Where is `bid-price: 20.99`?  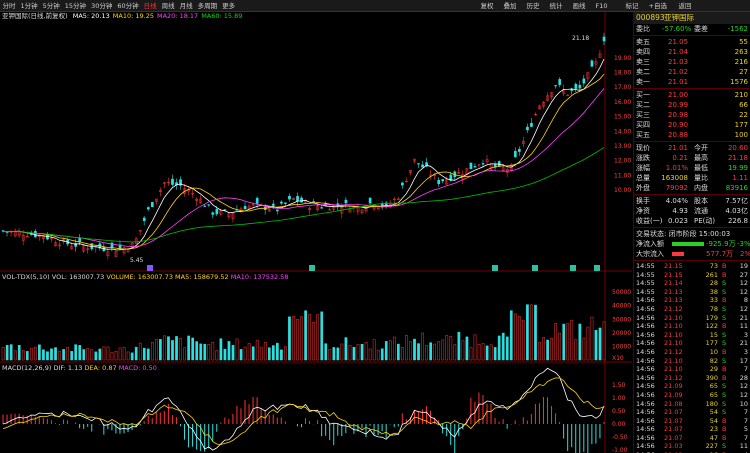 bid-price: 20.99 is located at coordinates (678, 105).